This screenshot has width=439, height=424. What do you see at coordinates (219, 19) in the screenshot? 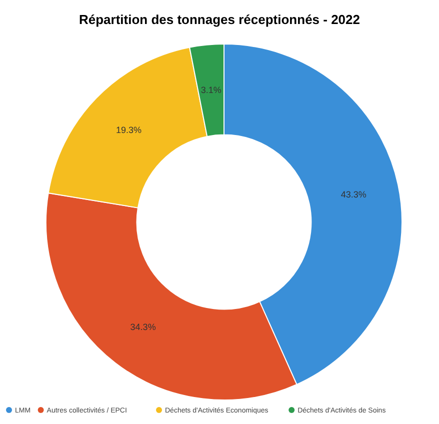
I see `chart-title: Répartition des tonnages réceptionnés - 2022` at bounding box center [219, 19].